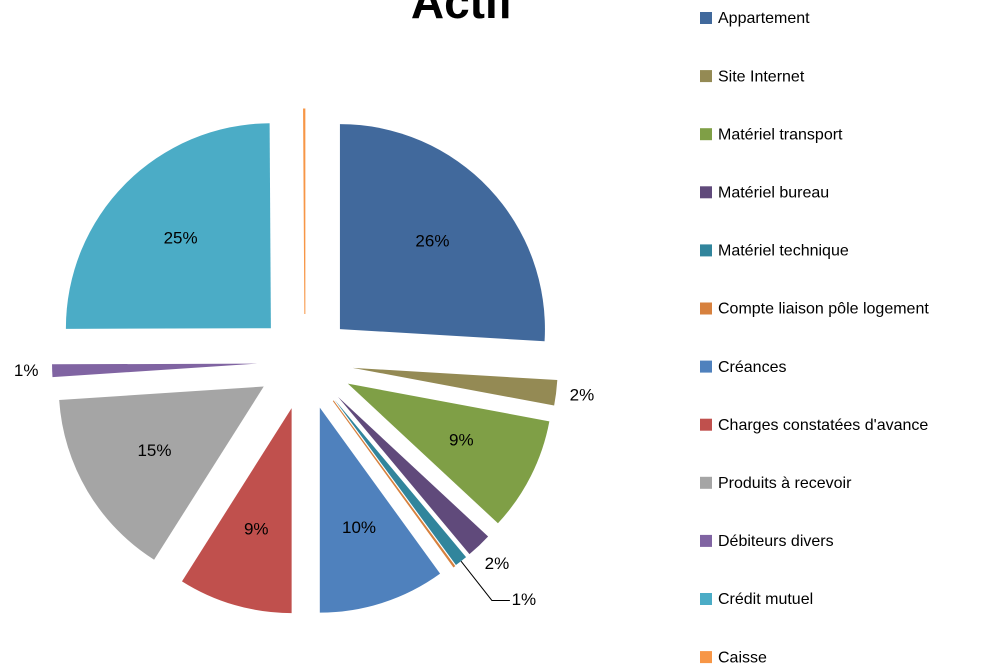 This screenshot has width=982, height=666. What do you see at coordinates (154, 450) in the screenshot?
I see `data-label: 15%` at bounding box center [154, 450].